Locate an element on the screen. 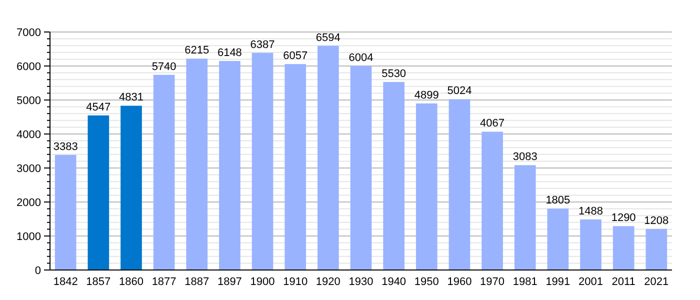 This screenshot has height=300, width=700. data-label: 6215 is located at coordinates (197, 50).